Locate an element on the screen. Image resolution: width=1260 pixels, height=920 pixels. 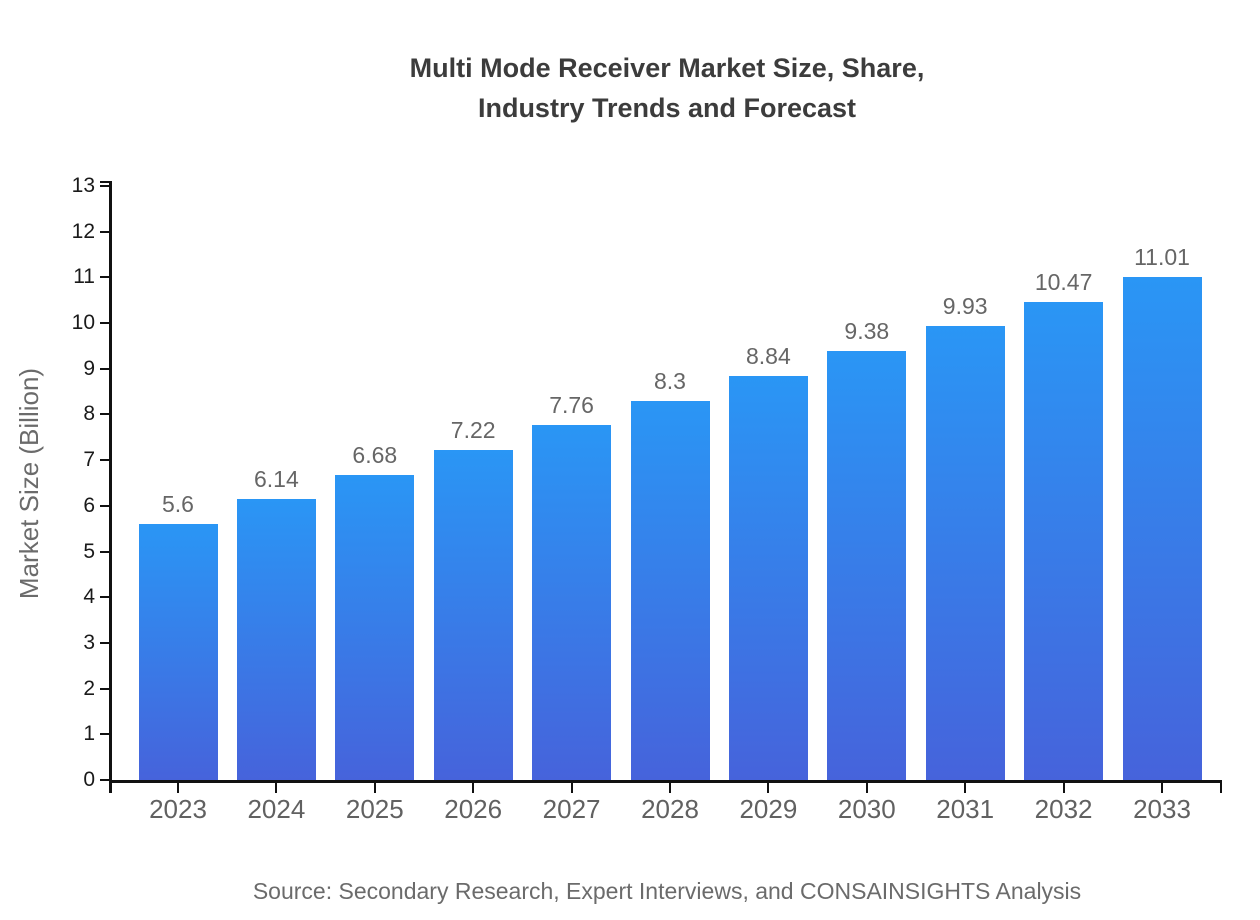
bar-value-label: 8.84 is located at coordinates (768, 356).